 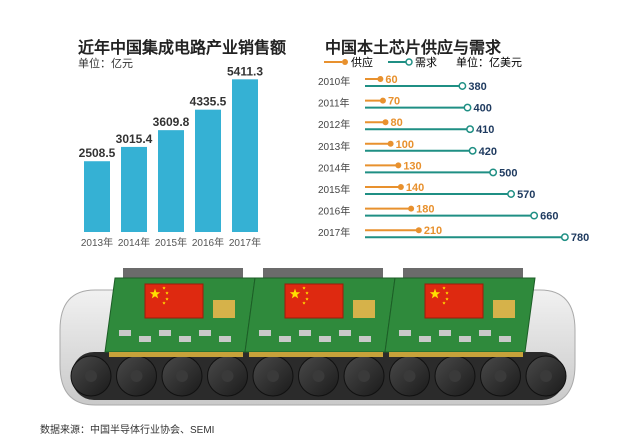 What do you see at coordinates (391, 80) in the screenshot?
I see `supply-value-label: 60` at bounding box center [391, 80].